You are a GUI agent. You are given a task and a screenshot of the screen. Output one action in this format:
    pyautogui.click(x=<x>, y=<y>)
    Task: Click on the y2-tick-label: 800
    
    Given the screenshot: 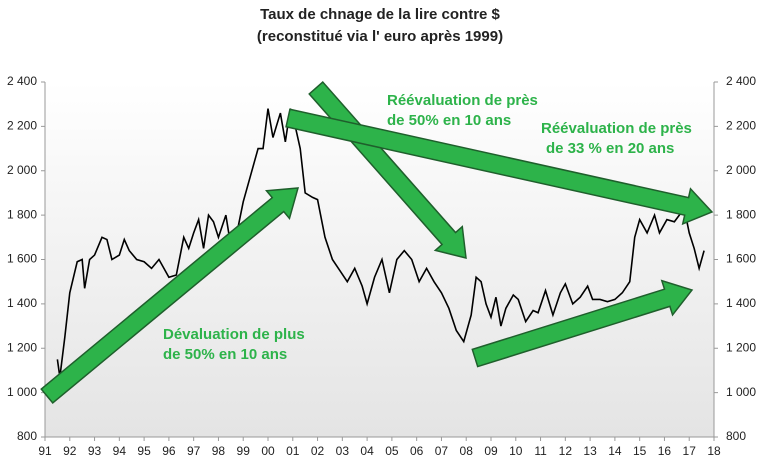 What is the action you would take?
    pyautogui.click(x=736, y=436)
    